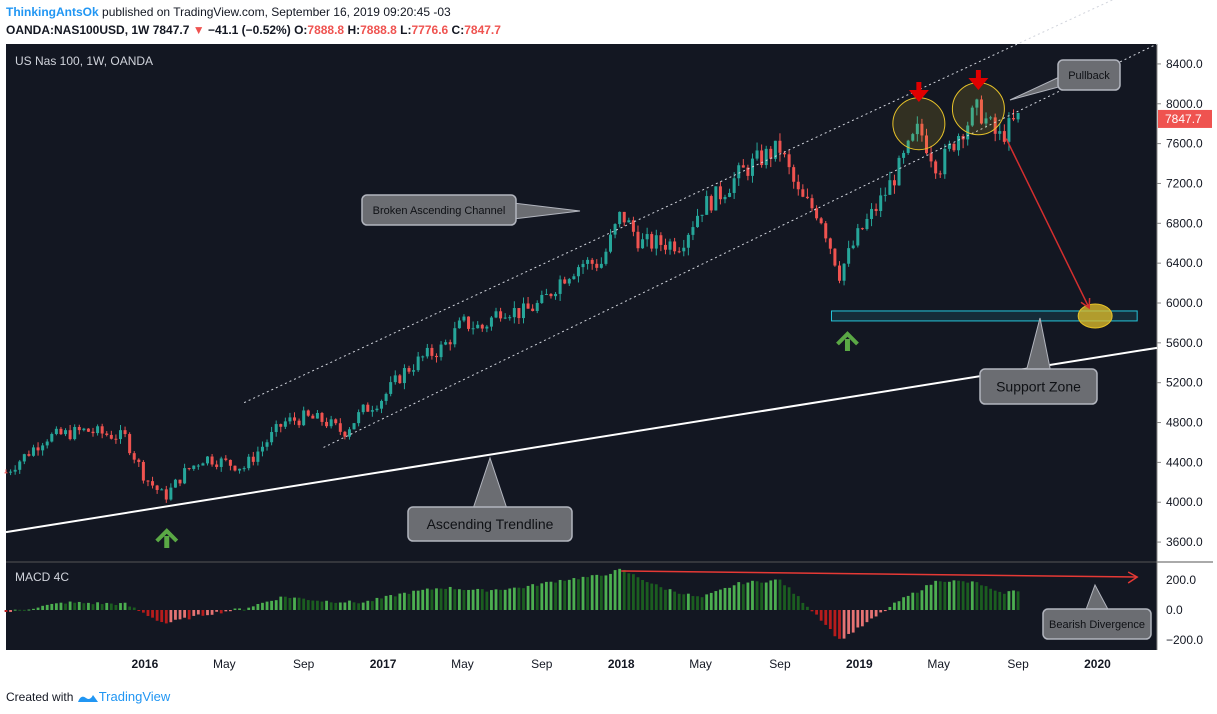 Image resolution: width=1217 pixels, height=714 pixels. I want to click on price-tick-label: 6800.0, so click(1184, 223).